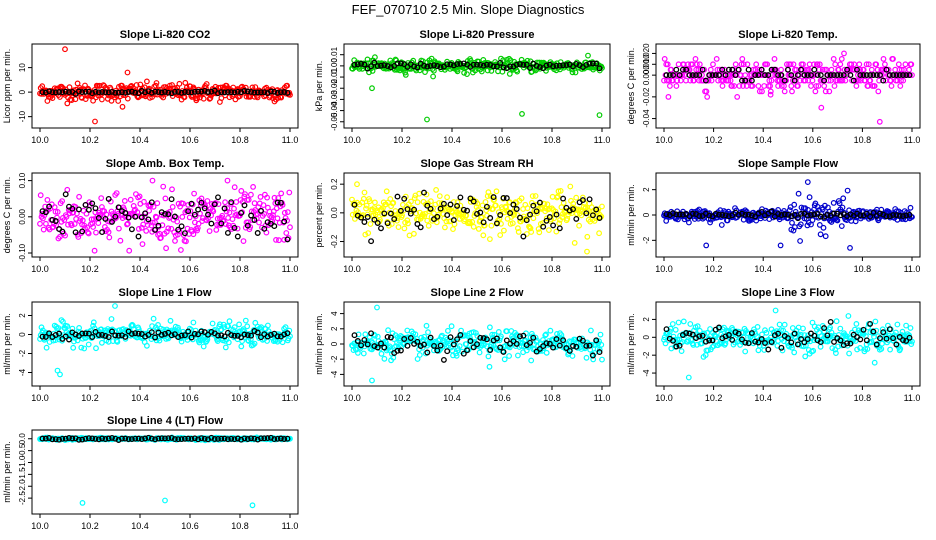 The image size is (936, 540). Describe the element at coordinates (552, 140) in the screenshot. I see `x-tick-label: 10.8` at that location.